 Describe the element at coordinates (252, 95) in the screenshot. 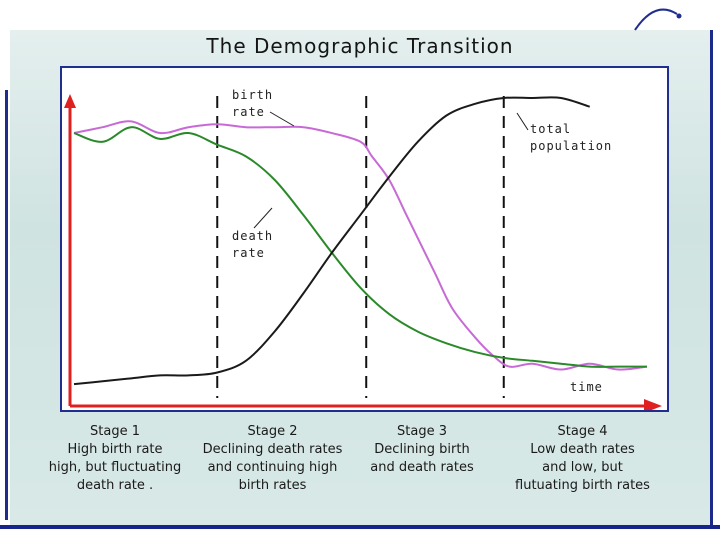

I see `birth-rate-label-line1: birth` at that location.